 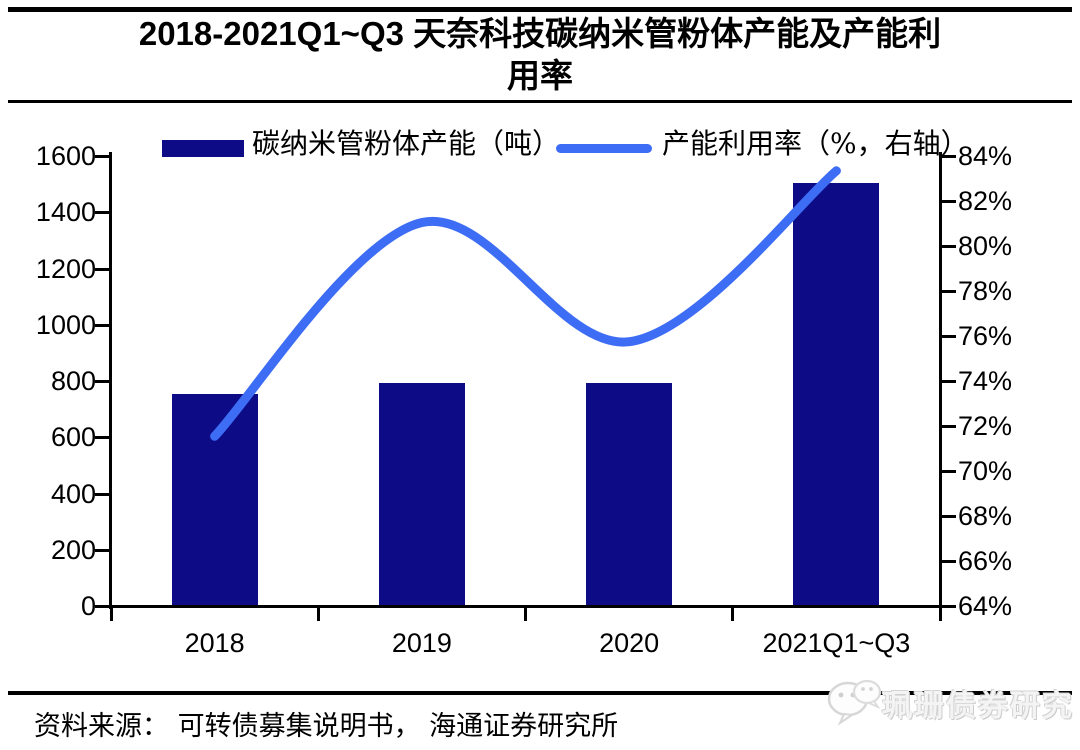 I want to click on left-axis-tick-label: 1200, so click(x=65, y=268).